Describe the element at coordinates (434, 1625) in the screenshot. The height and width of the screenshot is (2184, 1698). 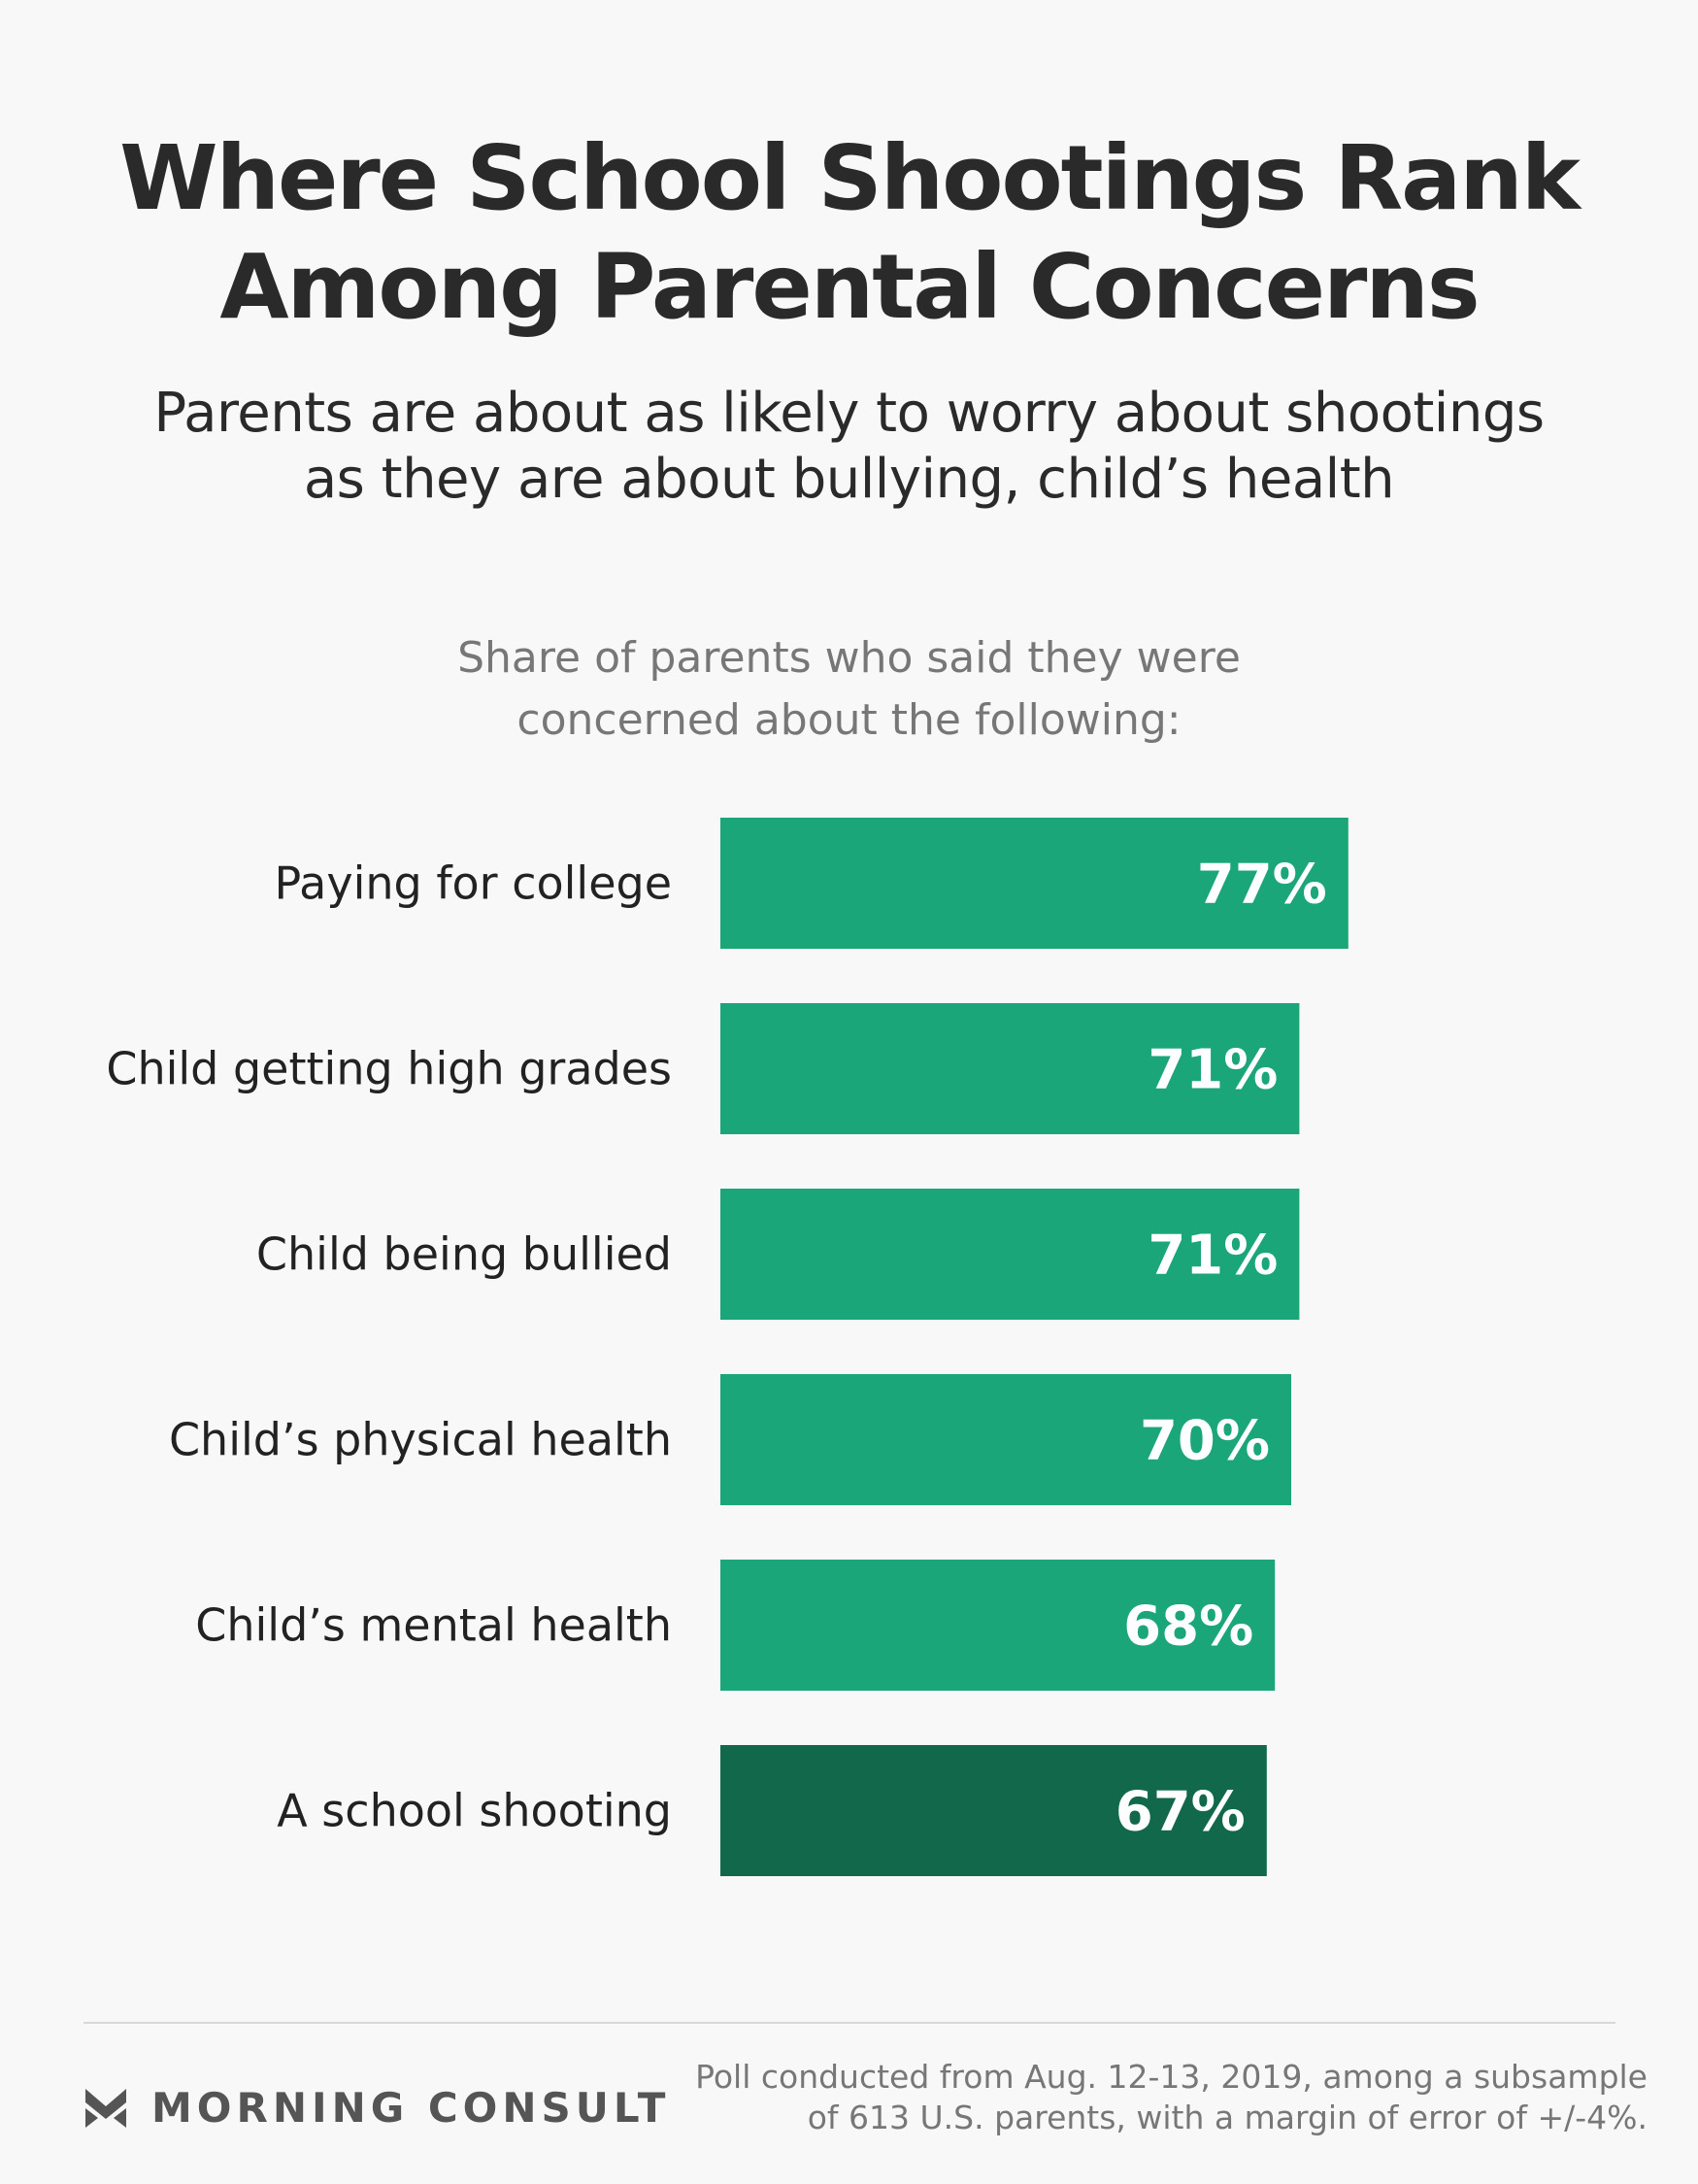
I see `category-label: Child’s mental health` at that location.